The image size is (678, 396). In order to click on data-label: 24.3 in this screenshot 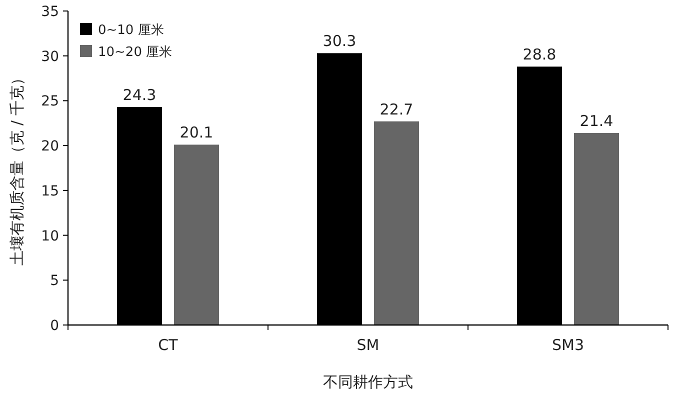, I will do `click(139, 95)`.